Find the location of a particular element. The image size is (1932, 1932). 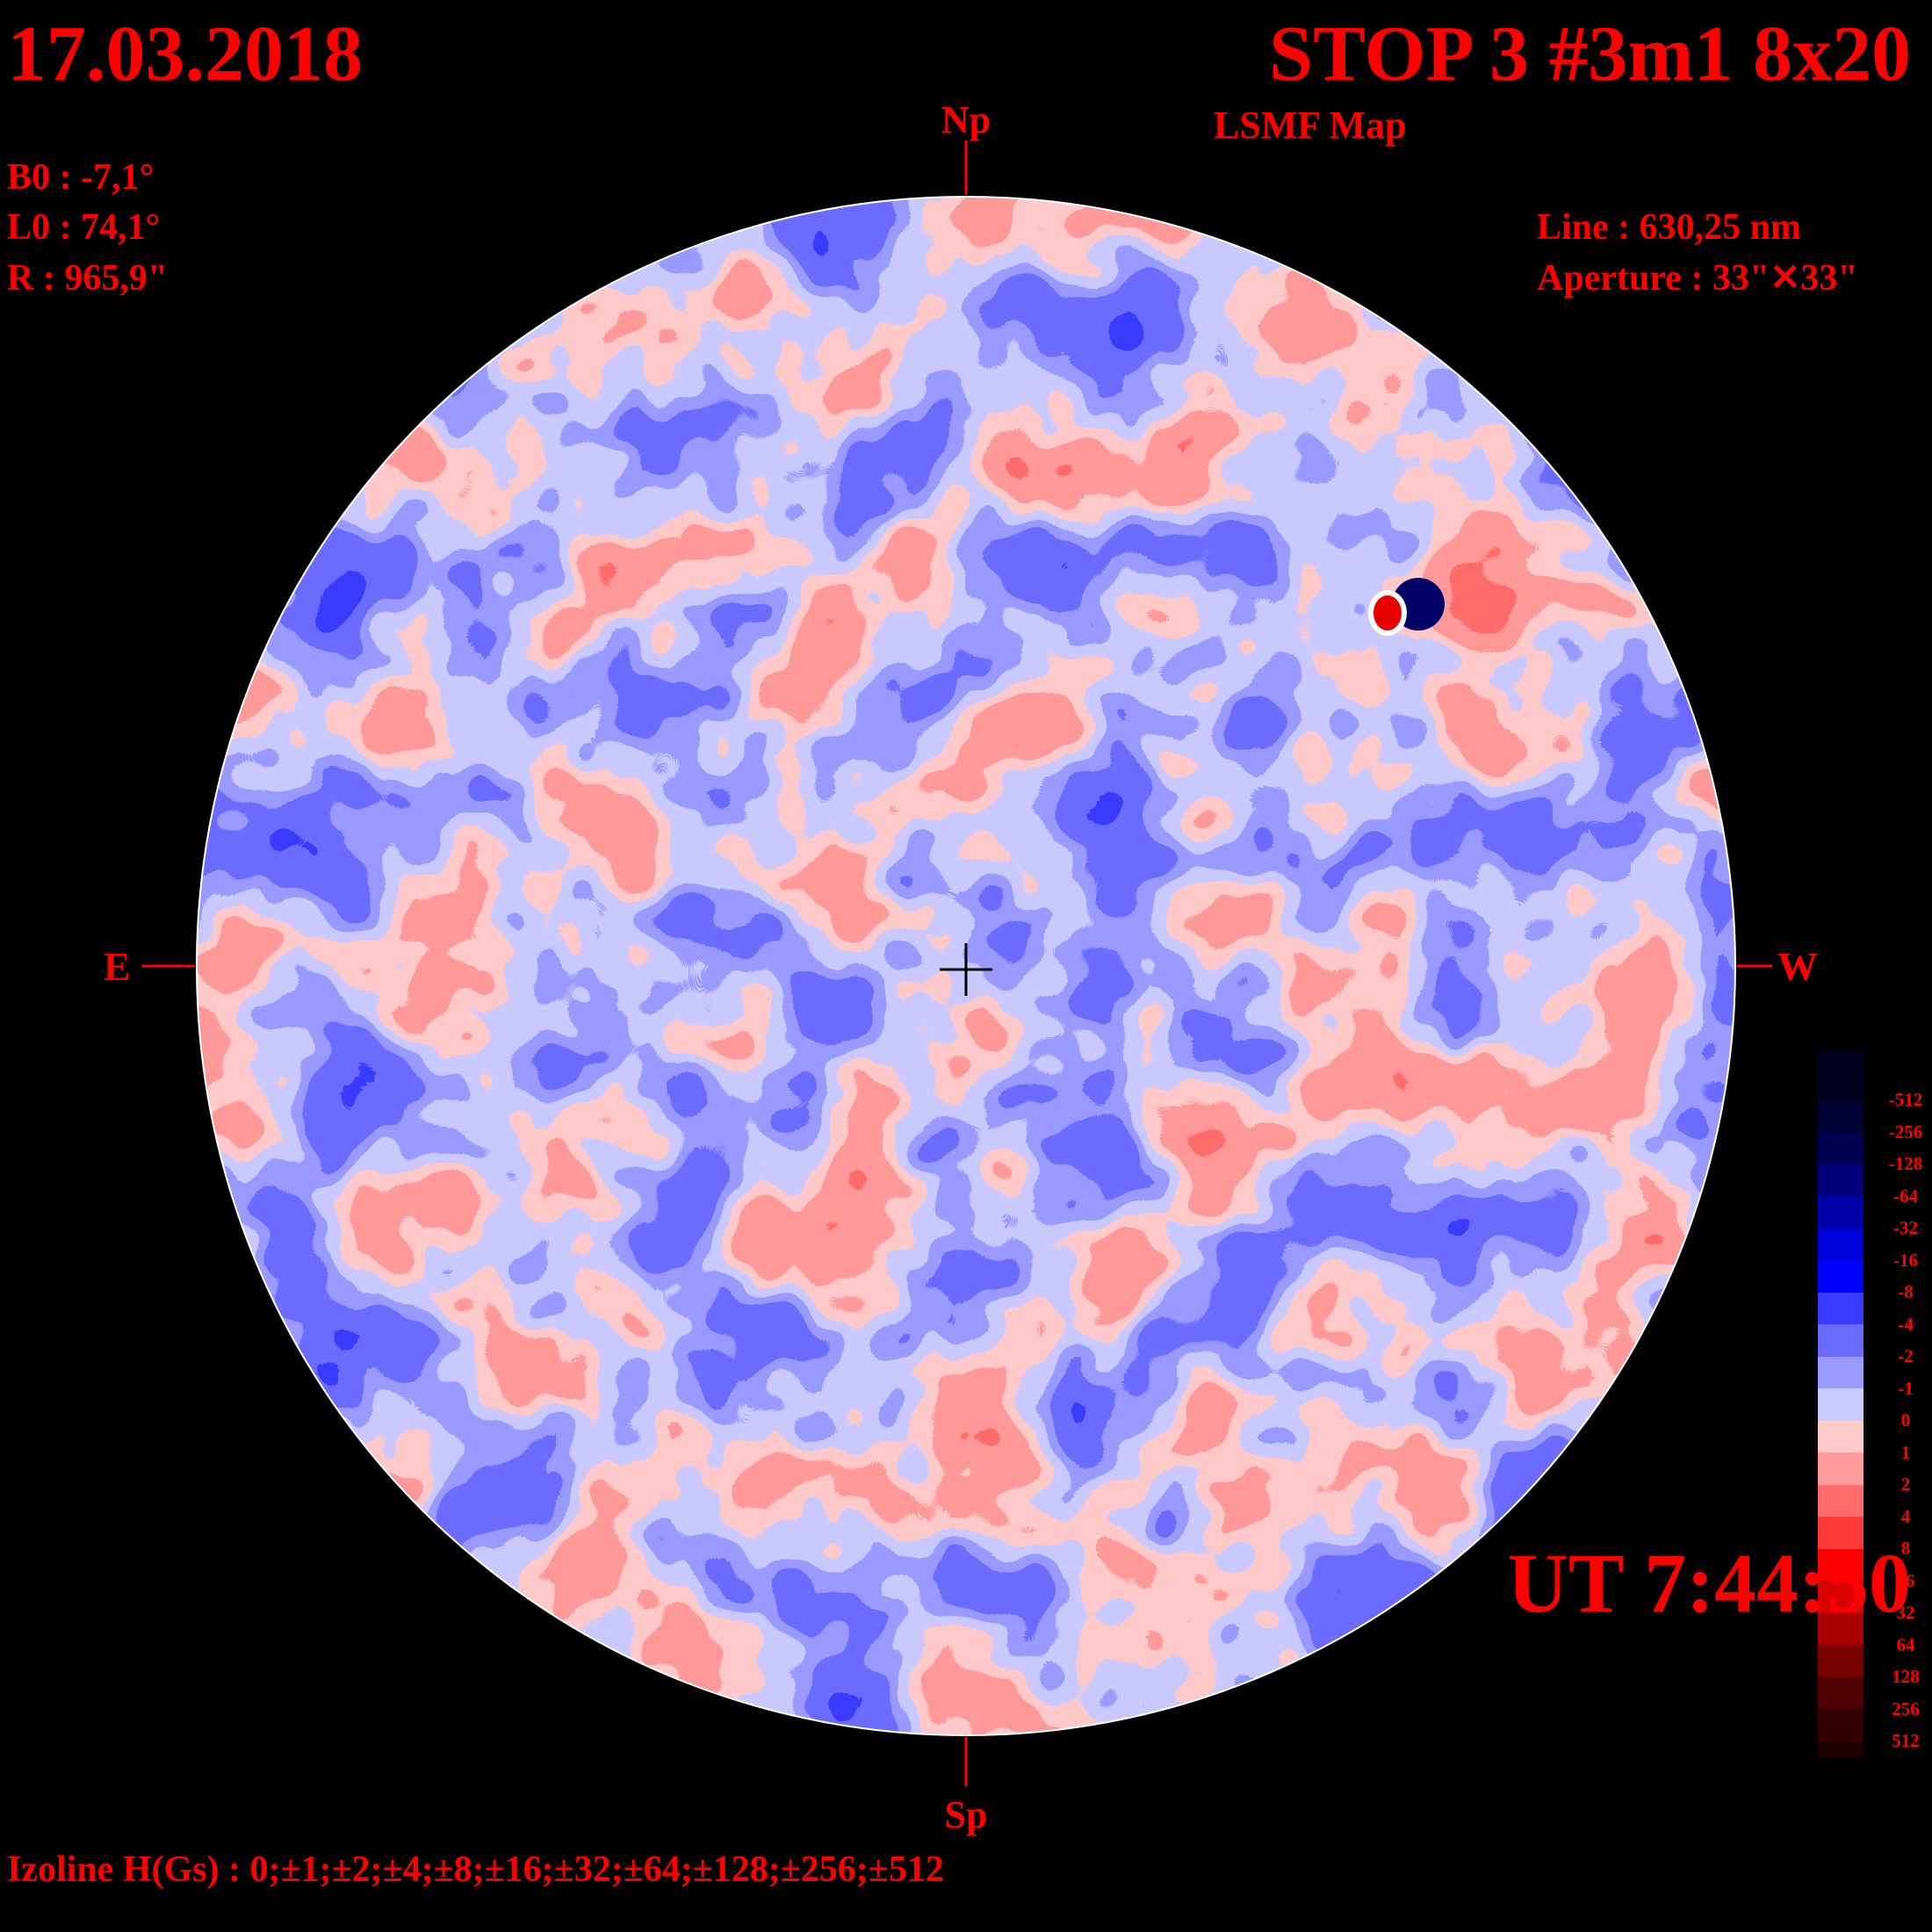

colorbar-label: -512 is located at coordinates (1906, 1099).